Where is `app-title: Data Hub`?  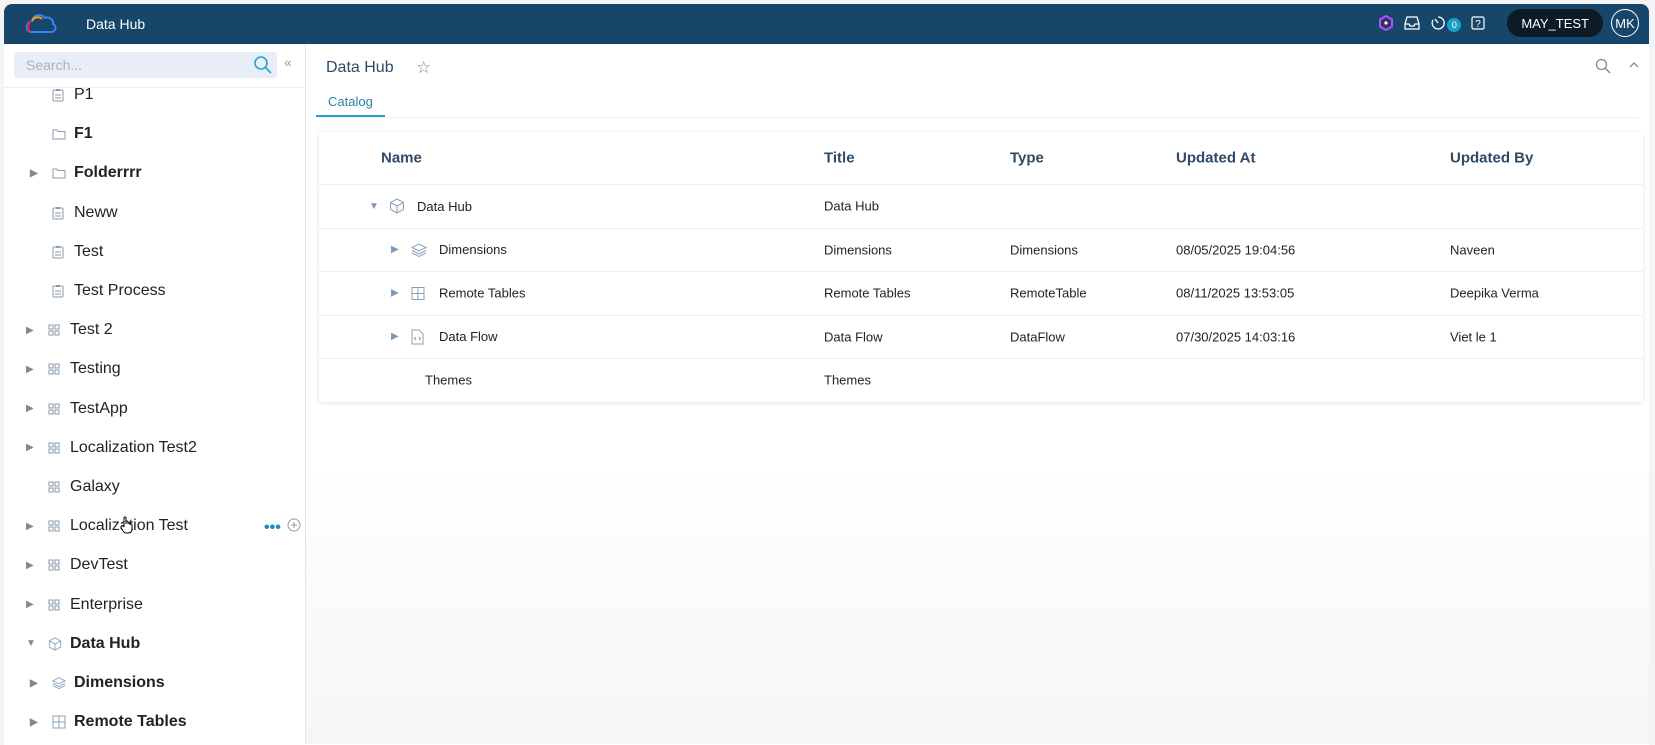 app-title: Data Hub is located at coordinates (116, 24).